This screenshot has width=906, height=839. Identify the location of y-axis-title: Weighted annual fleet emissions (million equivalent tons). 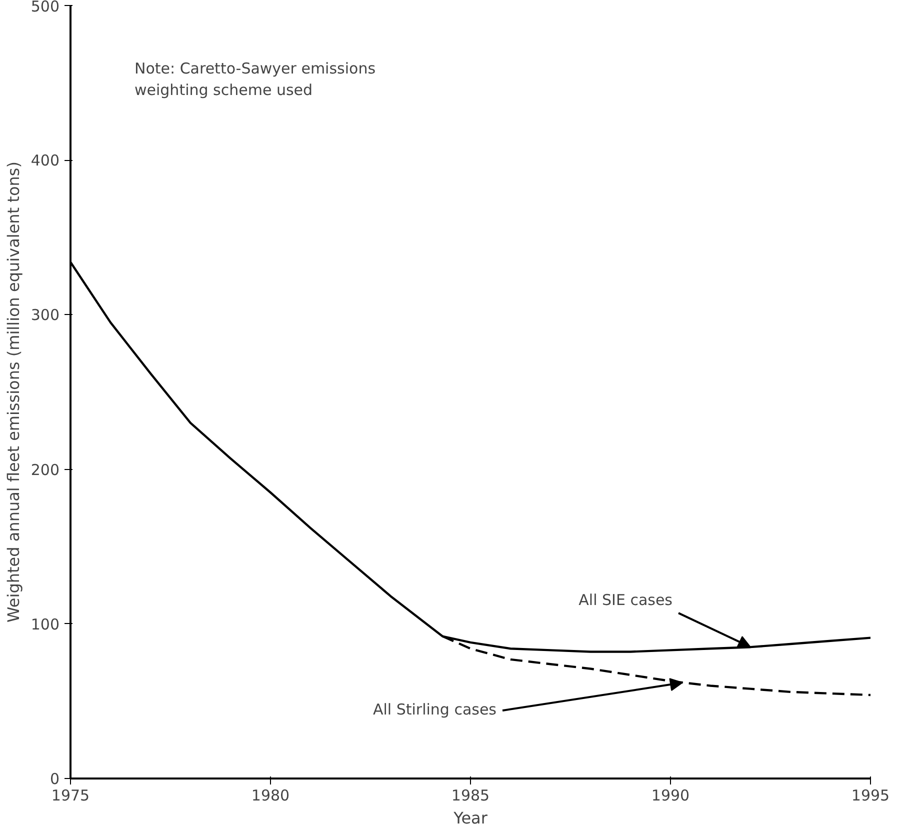
(13, 392).